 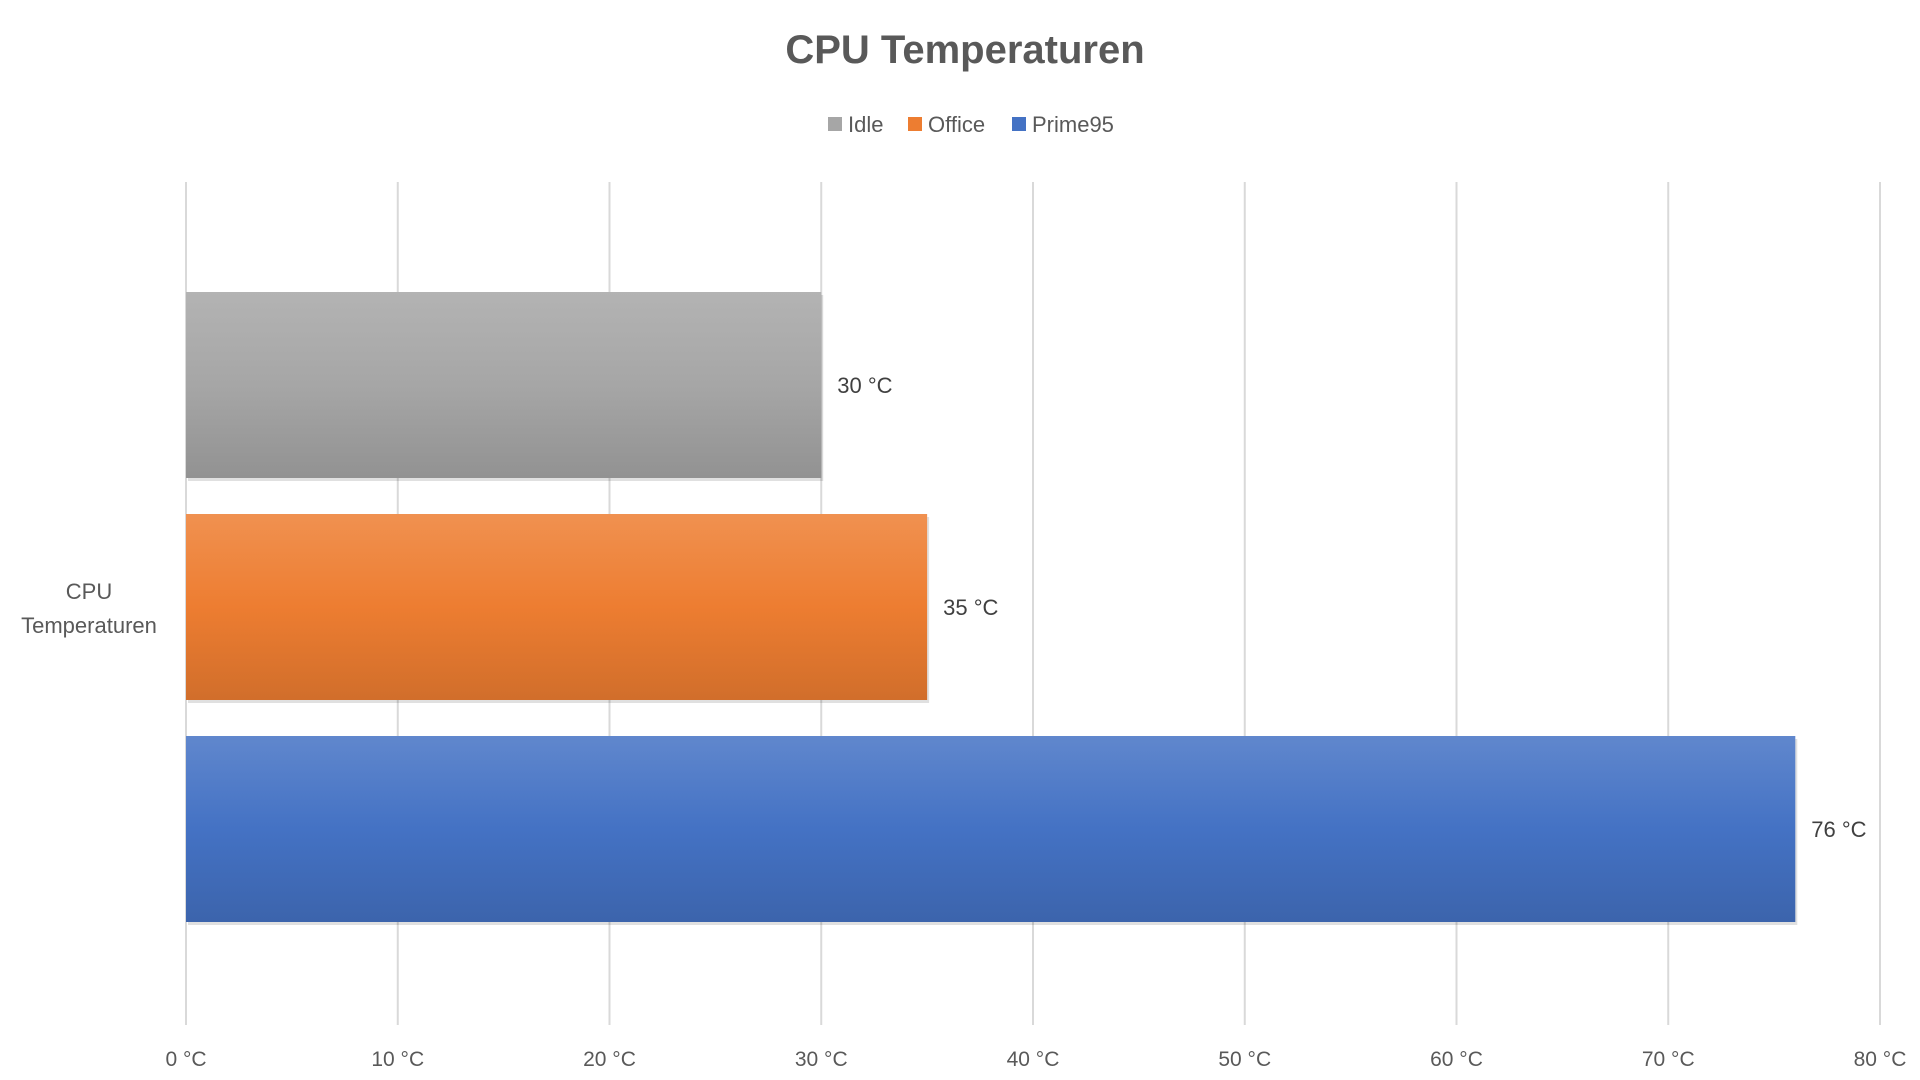 What do you see at coordinates (504, 385) in the screenshot?
I see `bar-idle` at bounding box center [504, 385].